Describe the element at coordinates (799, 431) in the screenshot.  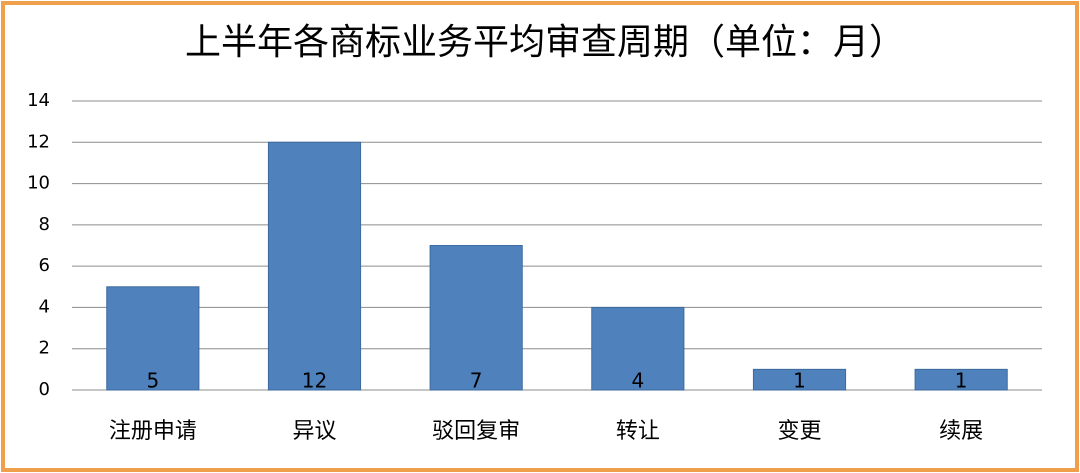
I see `x-tick-label: 变更` at that location.